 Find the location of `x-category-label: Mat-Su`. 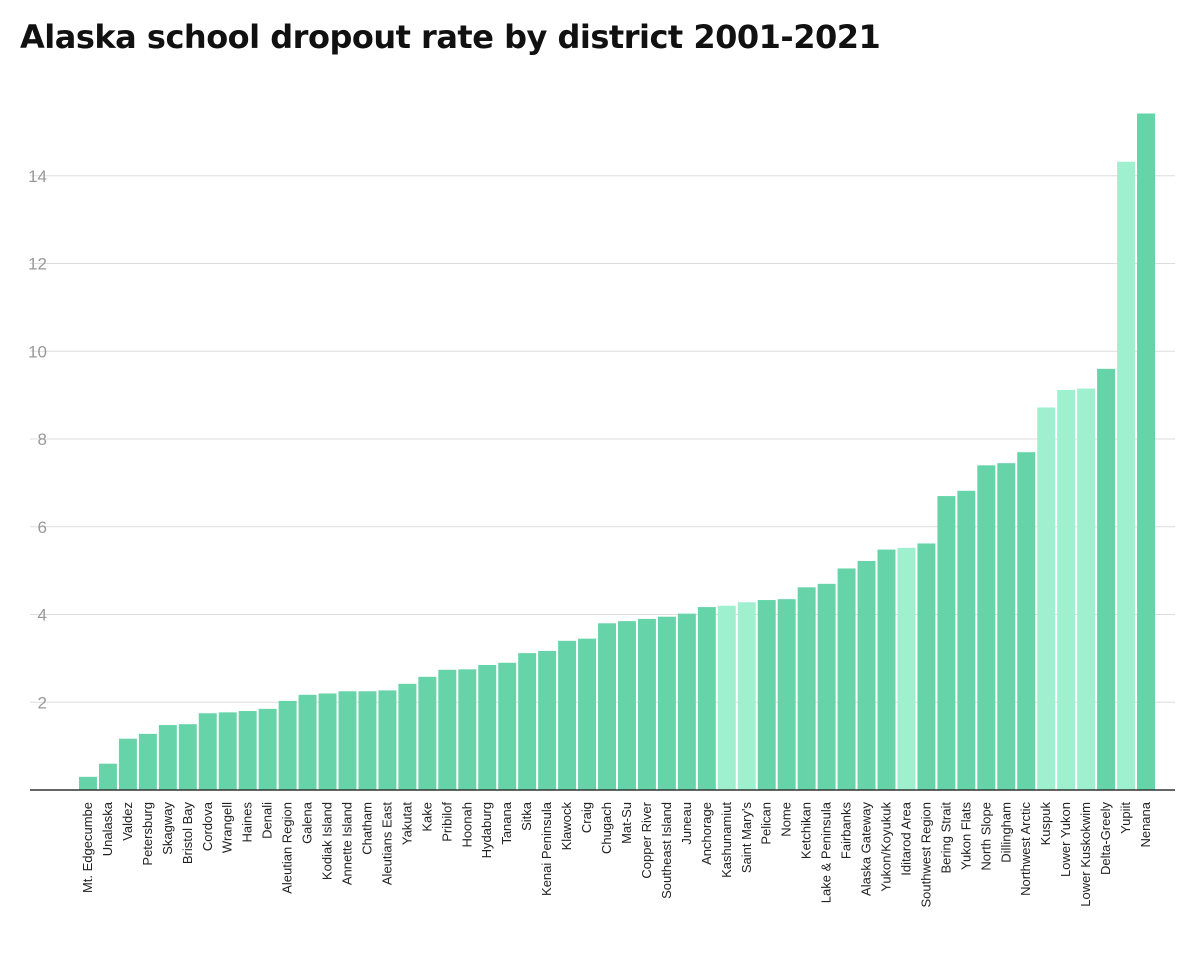

x-category-label: Mat-Su is located at coordinates (626, 823).